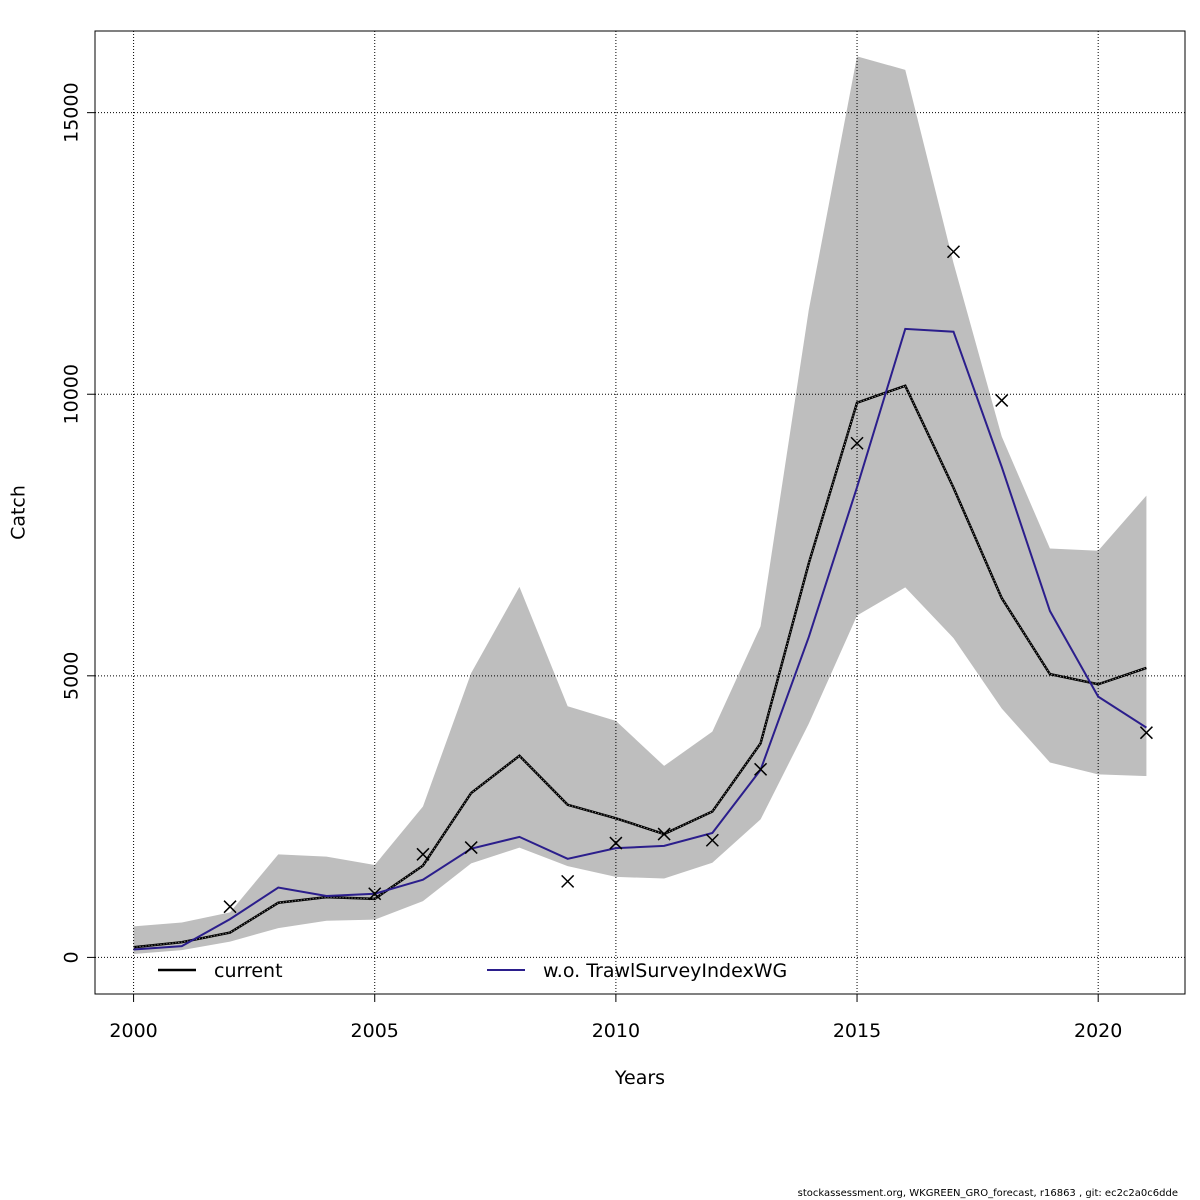  Describe the element at coordinates (133, 1031) in the screenshot. I see `x-tick-label: 2000` at that location.